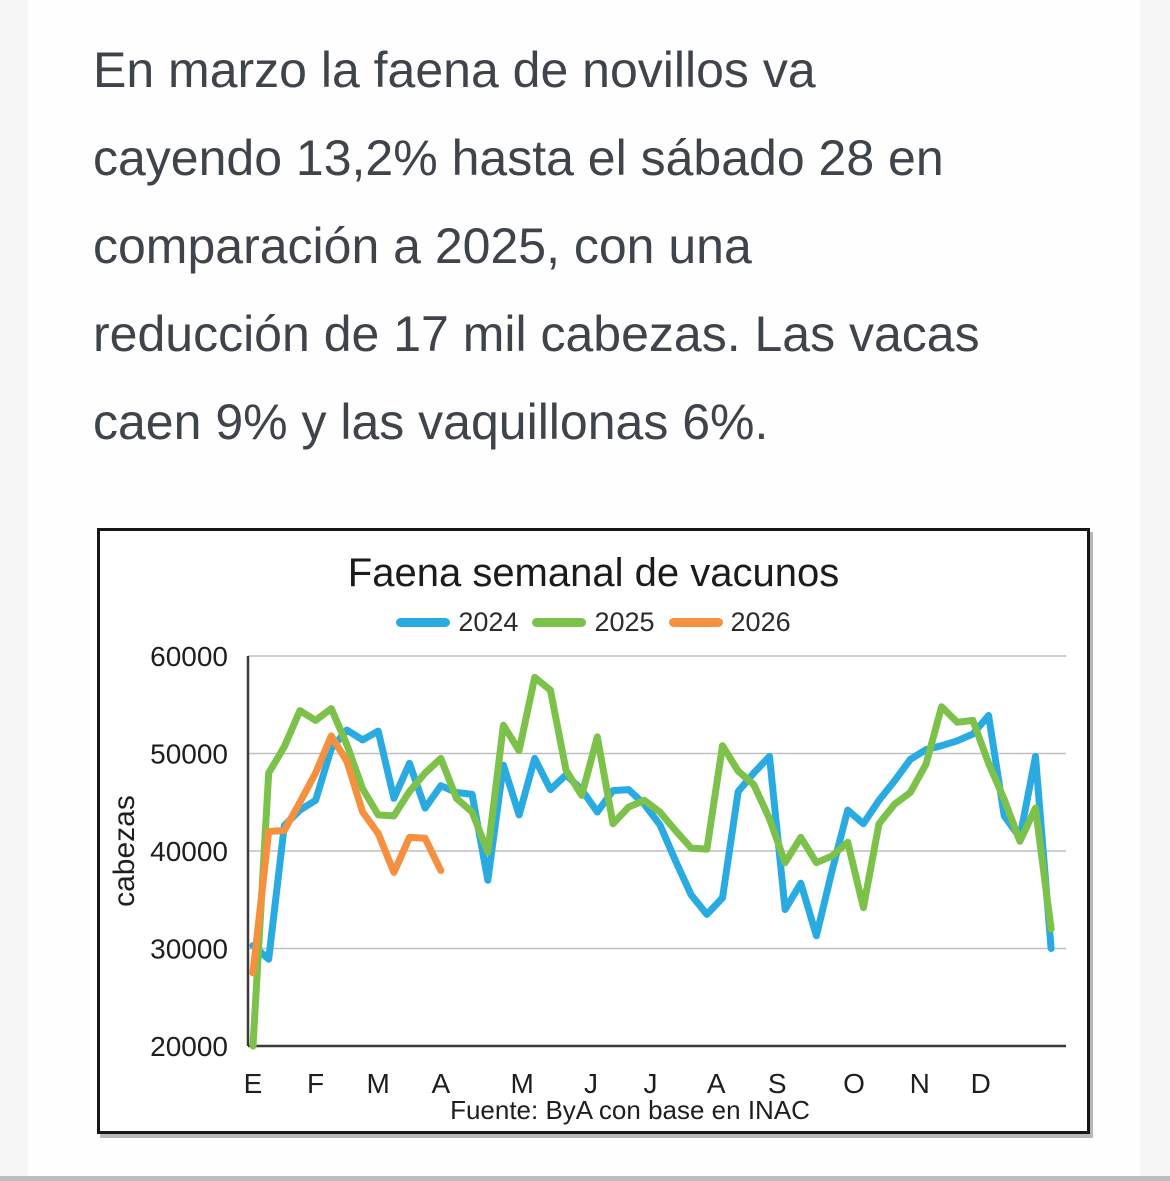  What do you see at coordinates (457, 622) in the screenshot?
I see `legend-item-2024: 2024` at bounding box center [457, 622].